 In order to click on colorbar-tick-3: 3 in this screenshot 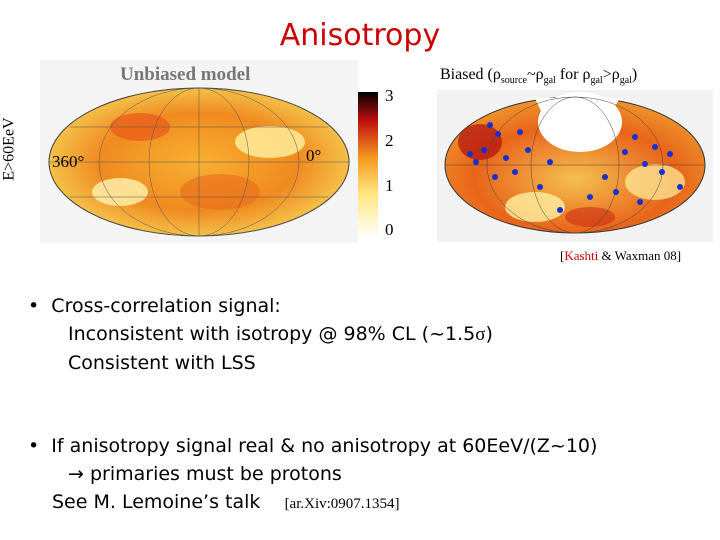, I will do `click(389, 95)`.